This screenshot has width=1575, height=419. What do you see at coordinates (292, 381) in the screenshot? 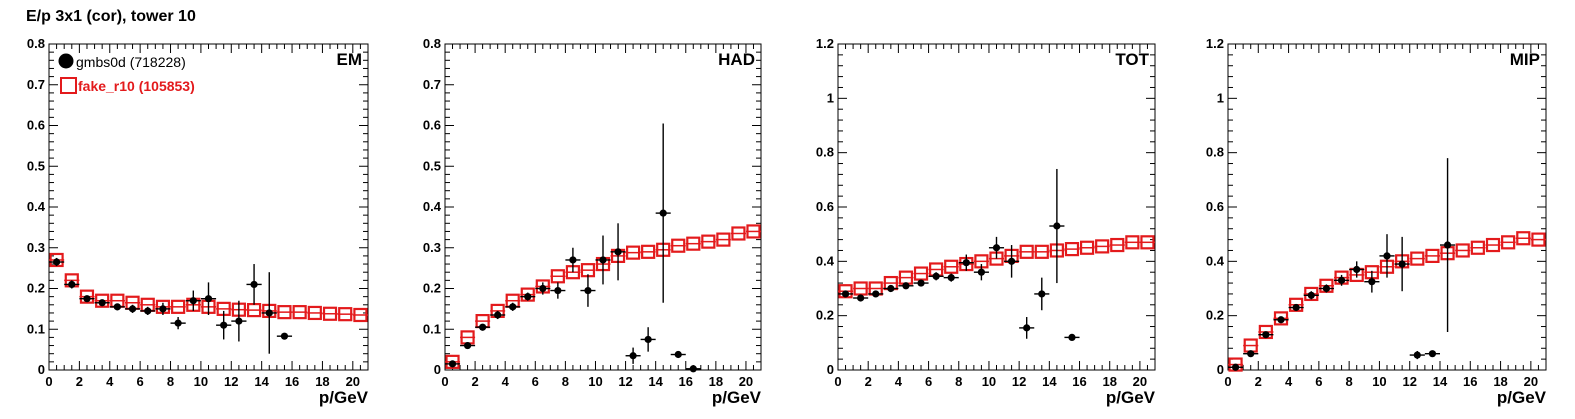
I see `x-tick-label: 16` at bounding box center [292, 381].